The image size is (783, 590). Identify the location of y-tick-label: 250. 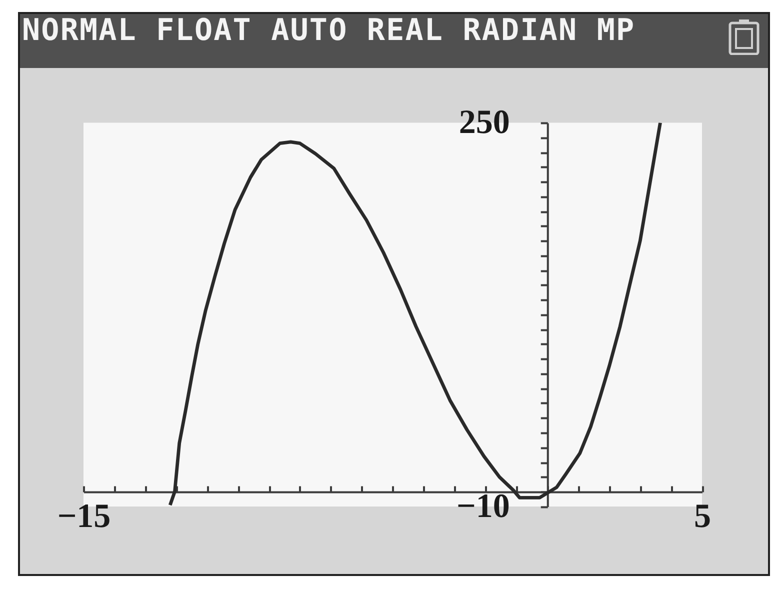
(484, 123).